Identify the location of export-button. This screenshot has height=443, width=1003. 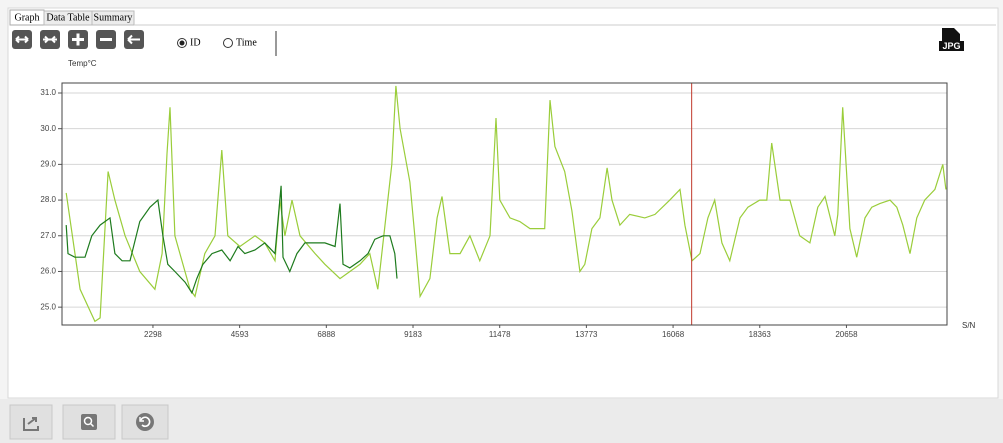
(31, 422).